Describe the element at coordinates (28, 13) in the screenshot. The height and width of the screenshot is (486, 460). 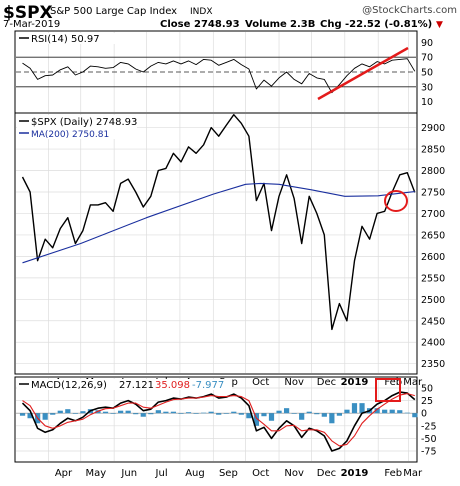
I see `symbol: $SPX` at that location.